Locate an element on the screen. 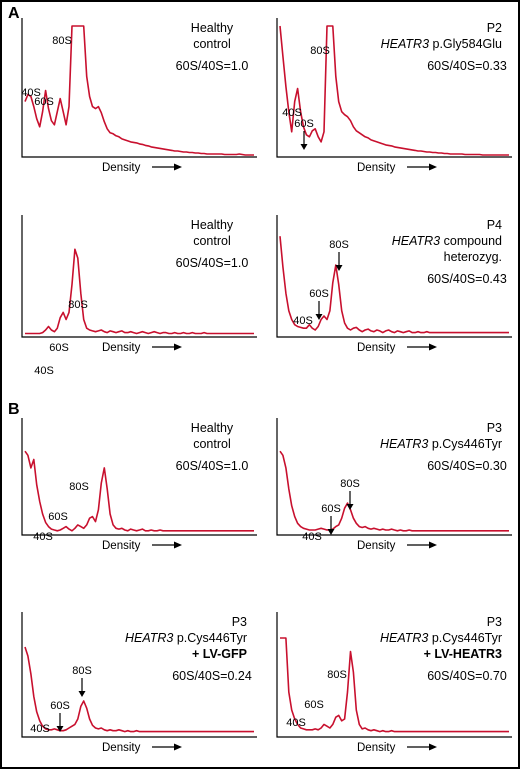 This screenshot has width=520, height=769. panel-title-line: + LV-HEATR3 is located at coordinates (463, 654).